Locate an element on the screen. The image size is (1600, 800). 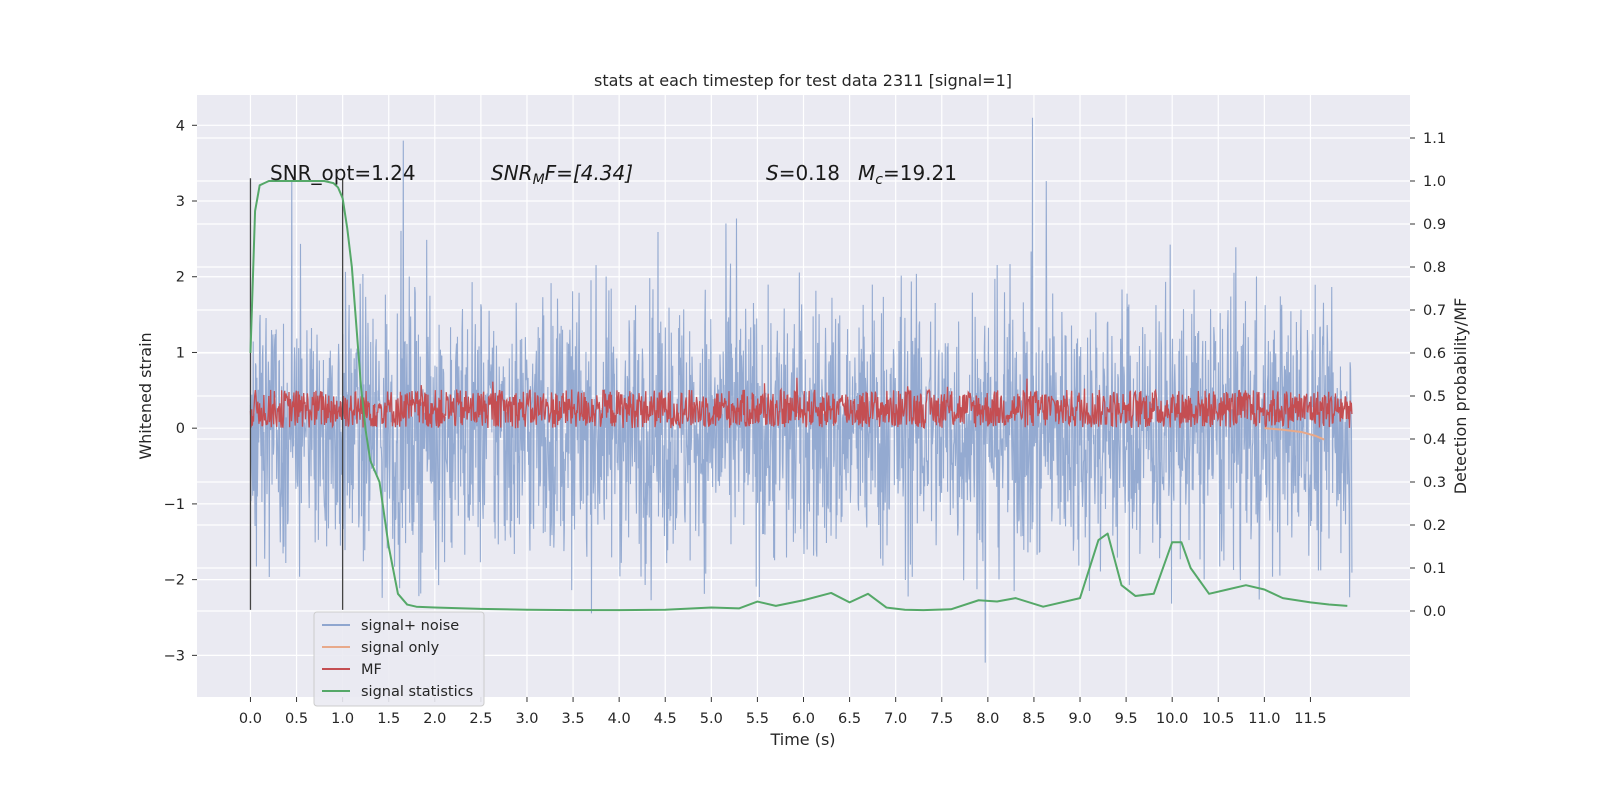
y-tick-label-left: 0 is located at coordinates (180, 429).